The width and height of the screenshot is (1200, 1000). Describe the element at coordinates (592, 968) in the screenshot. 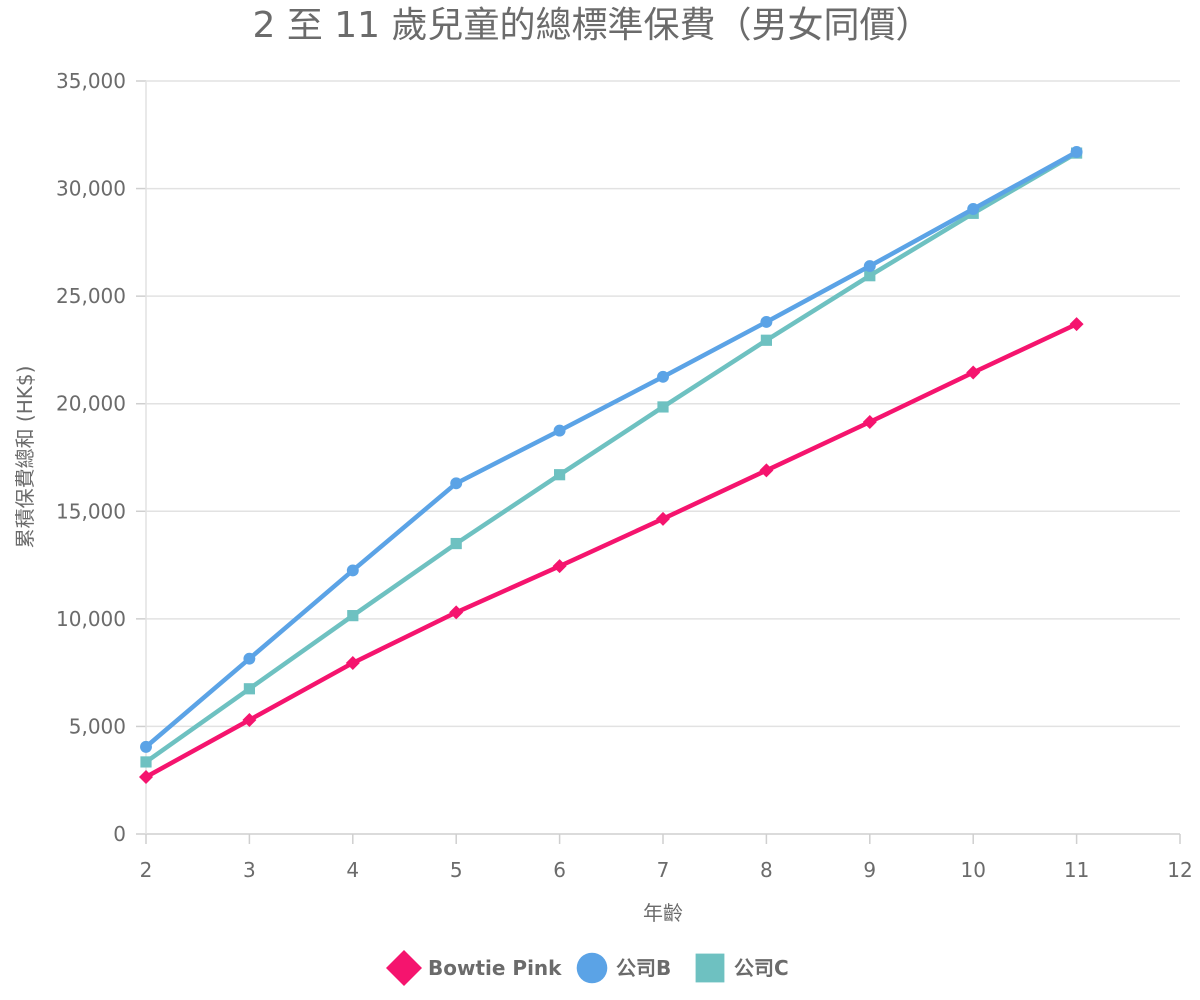

I see `legend-symbol-circle` at that location.